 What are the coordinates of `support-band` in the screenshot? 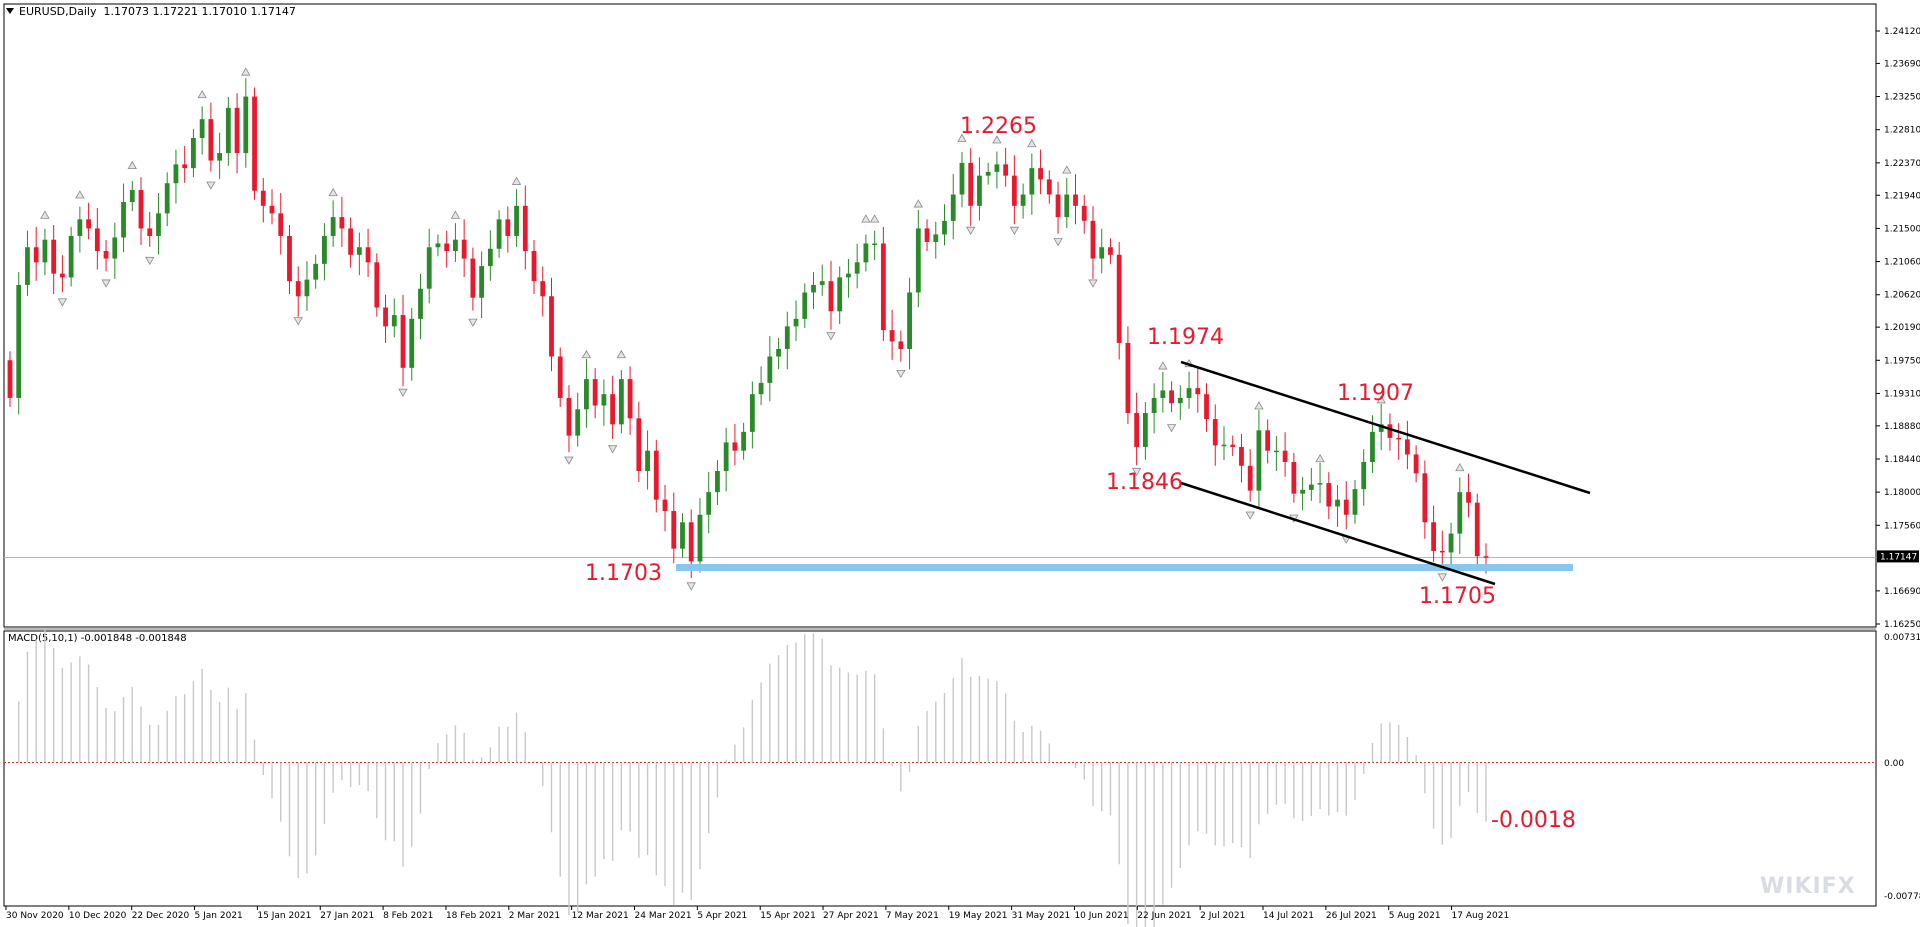 It's located at (1124, 567).